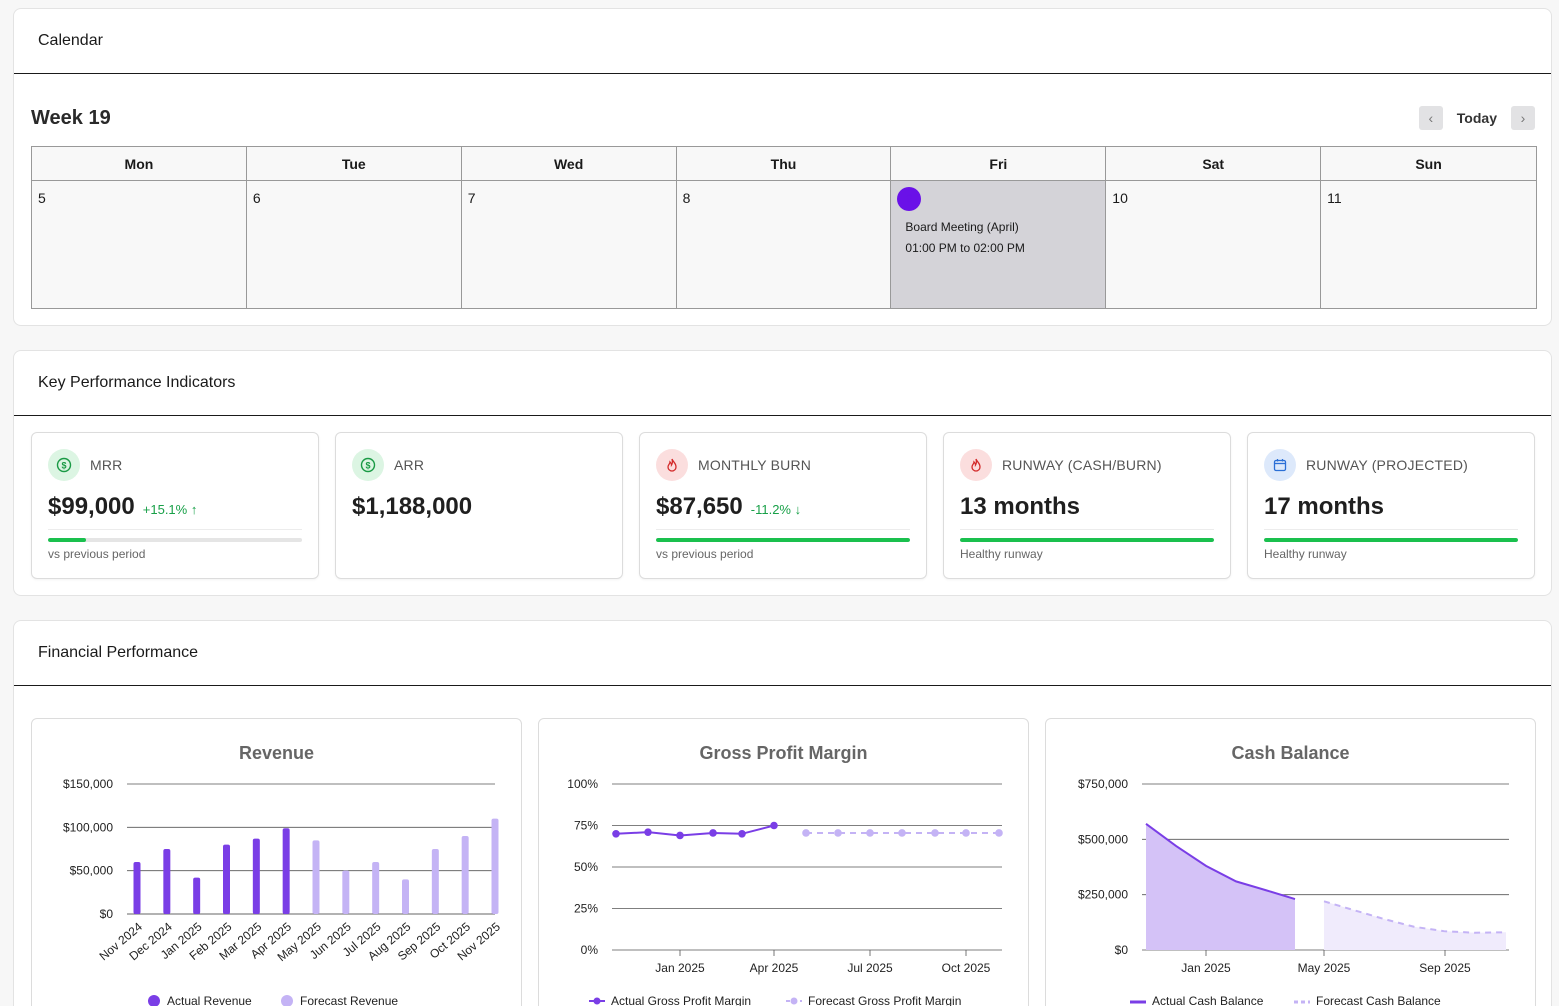 Image resolution: width=1559 pixels, height=1006 pixels. Describe the element at coordinates (256, 198) in the screenshot. I see `day-number: 6` at that location.